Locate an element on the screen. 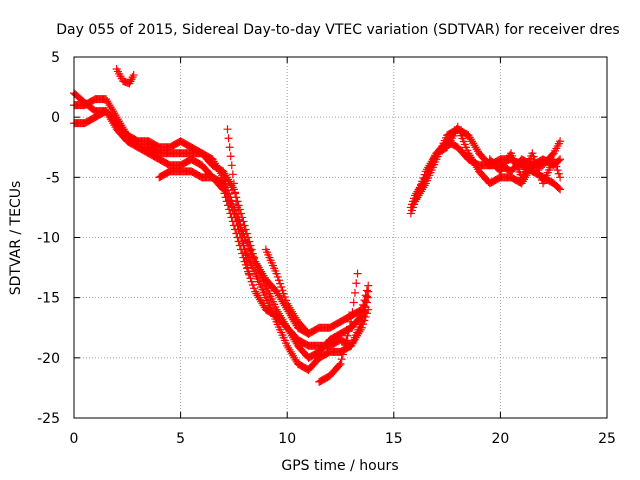  series-track-l is located at coordinates (525, 168).